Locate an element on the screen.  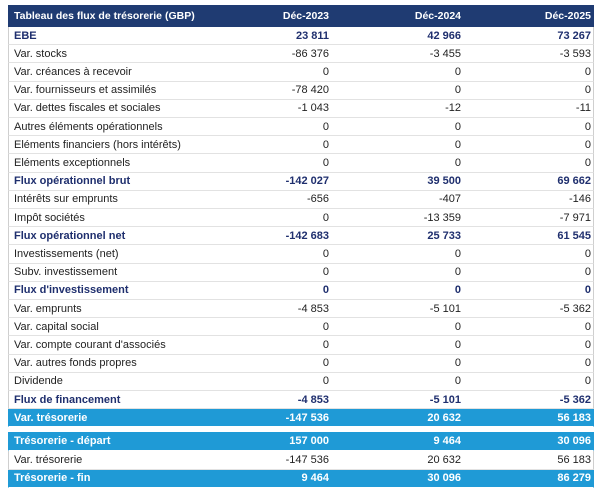
table-row: Var. créances à recevoir 0 0 0 is located at coordinates (301, 72).